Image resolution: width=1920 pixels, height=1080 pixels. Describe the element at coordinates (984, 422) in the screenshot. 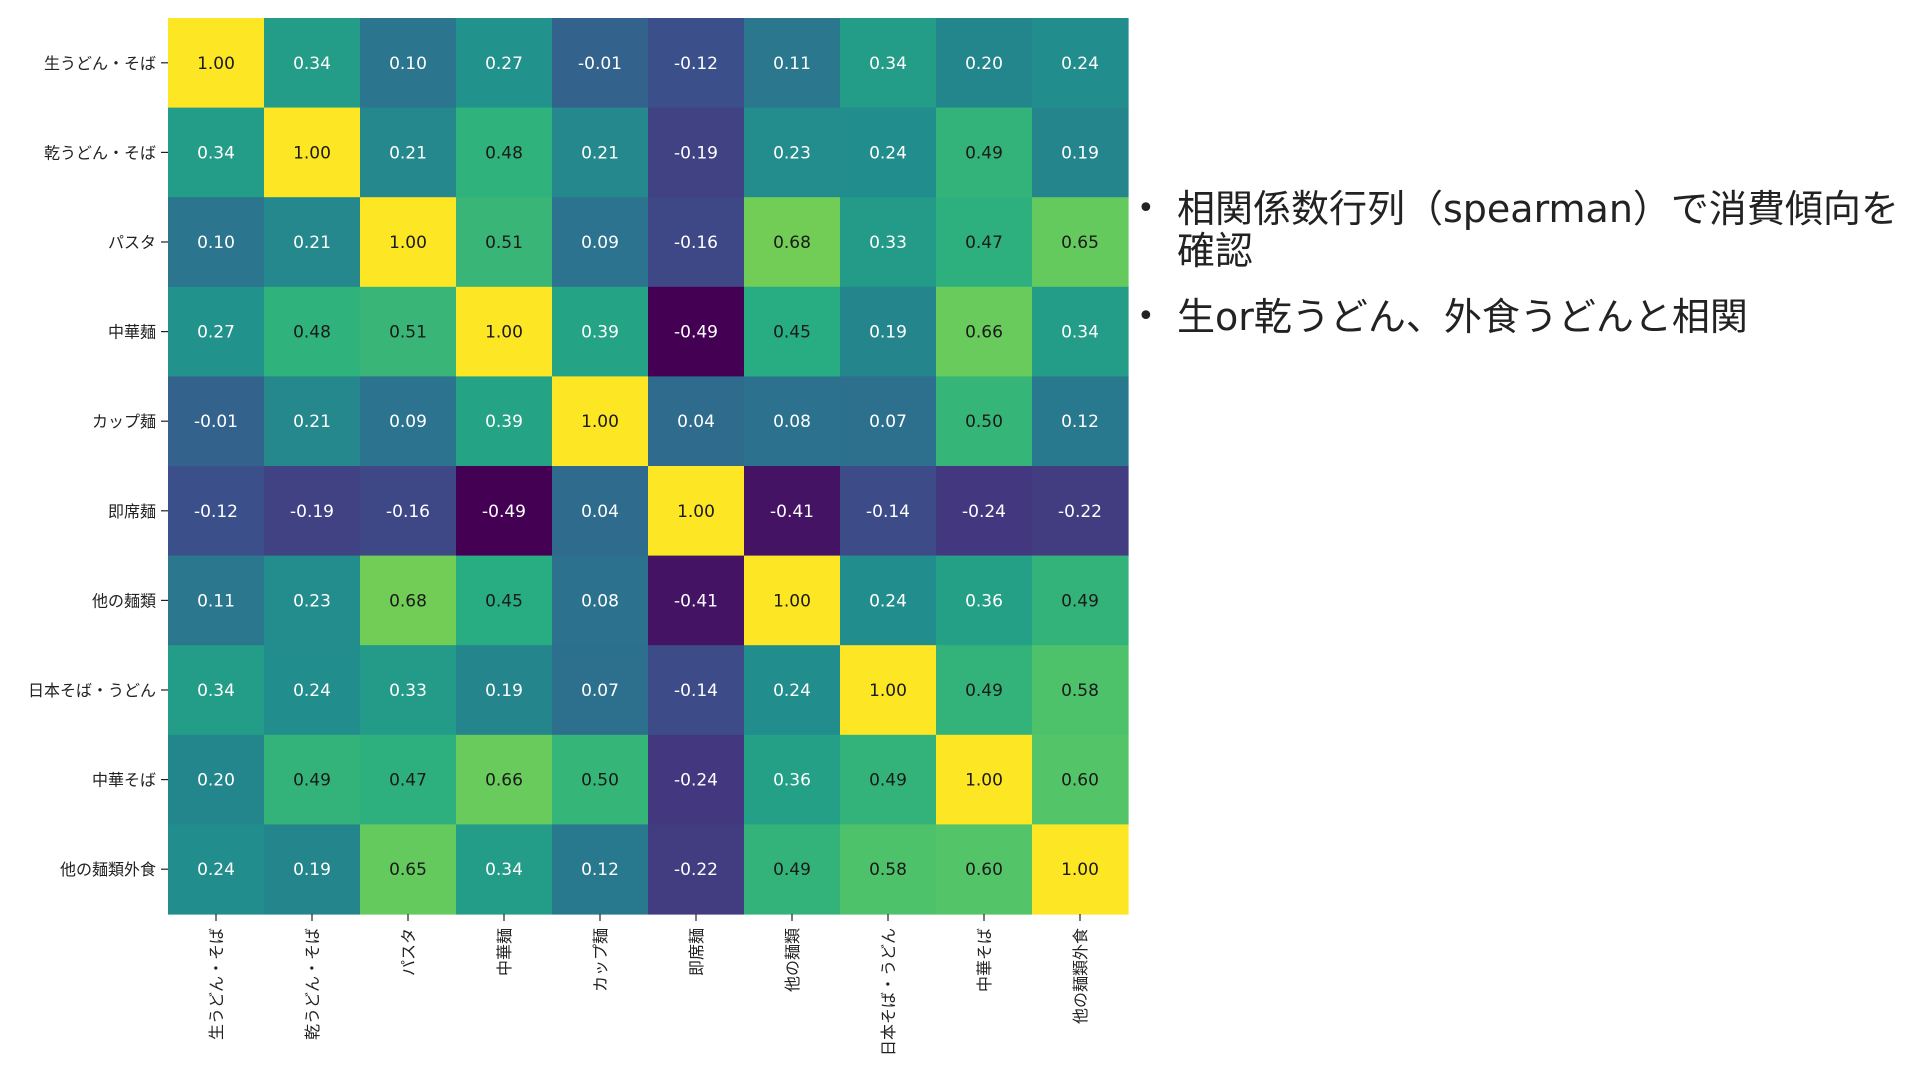

I see `cell-value-label: 0.50` at that location.